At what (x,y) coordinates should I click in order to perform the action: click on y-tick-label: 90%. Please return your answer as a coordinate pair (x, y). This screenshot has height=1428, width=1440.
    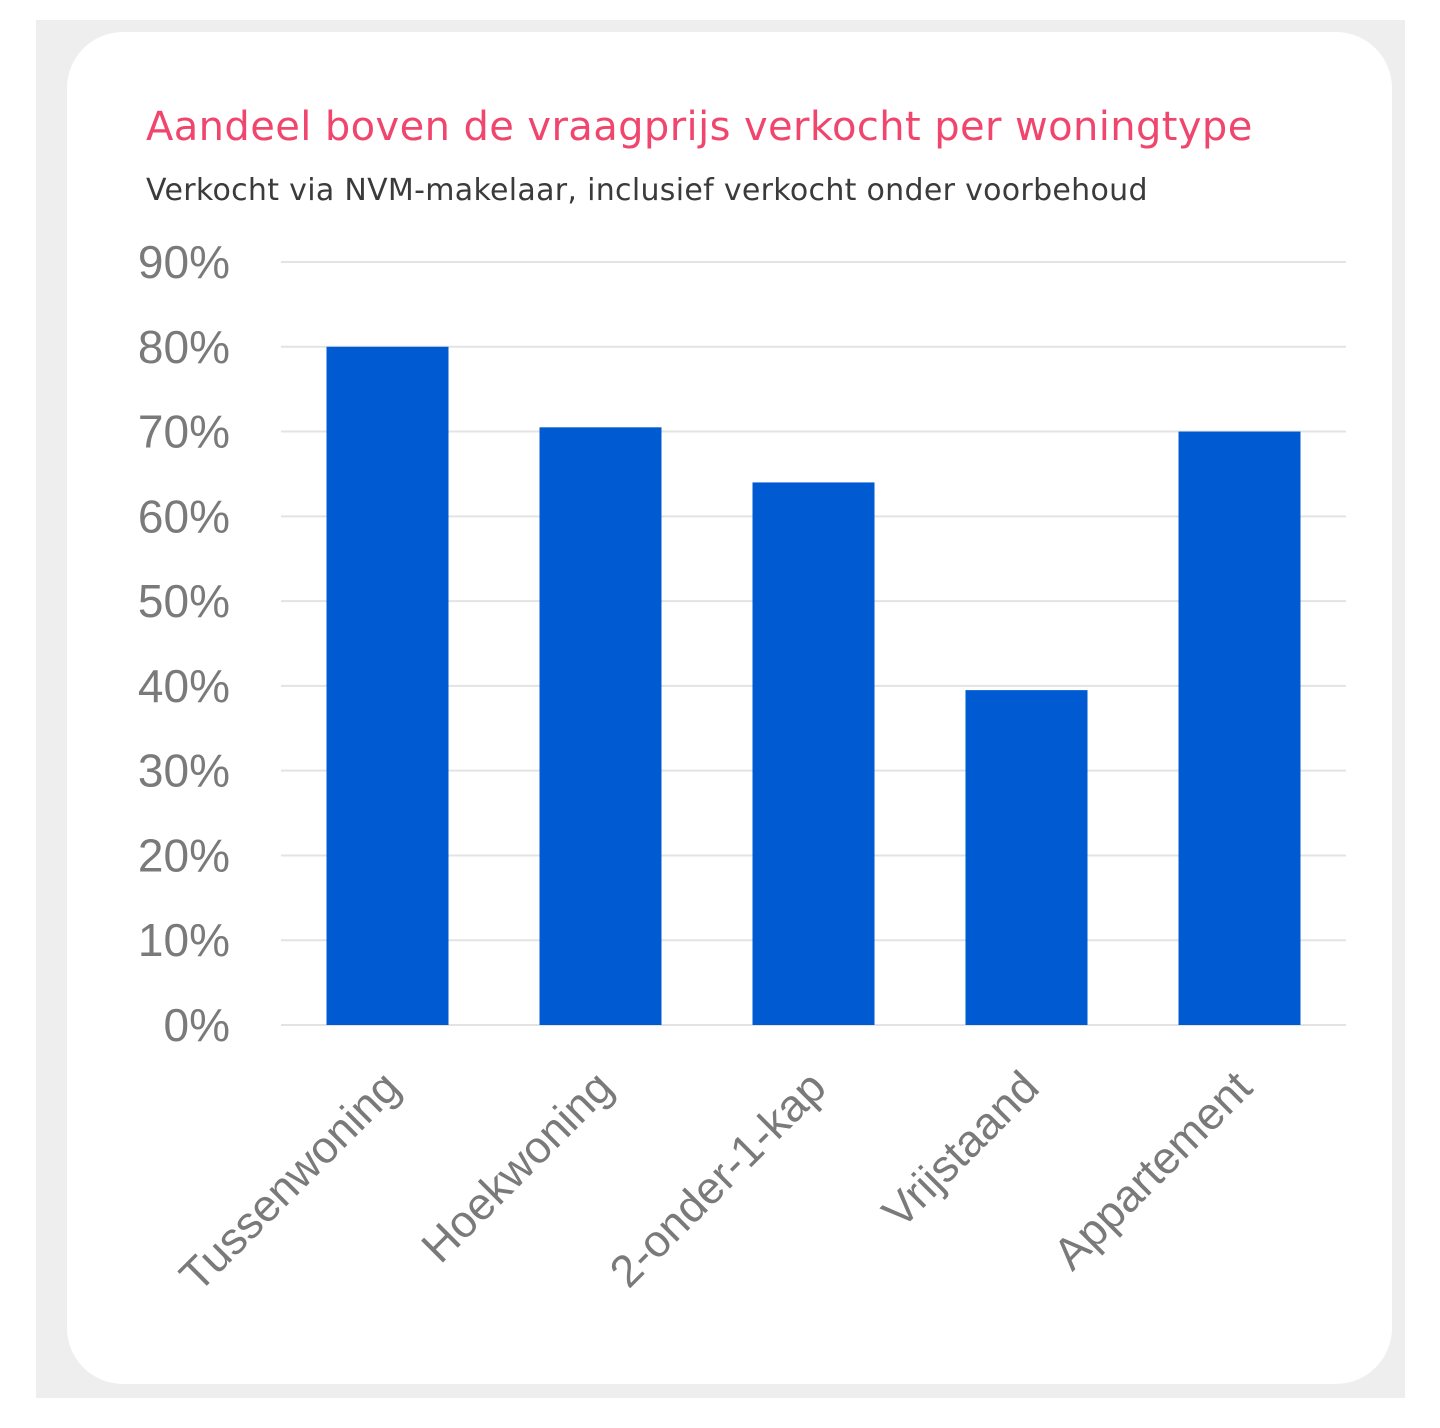
    Looking at the image, I should click on (184, 262).